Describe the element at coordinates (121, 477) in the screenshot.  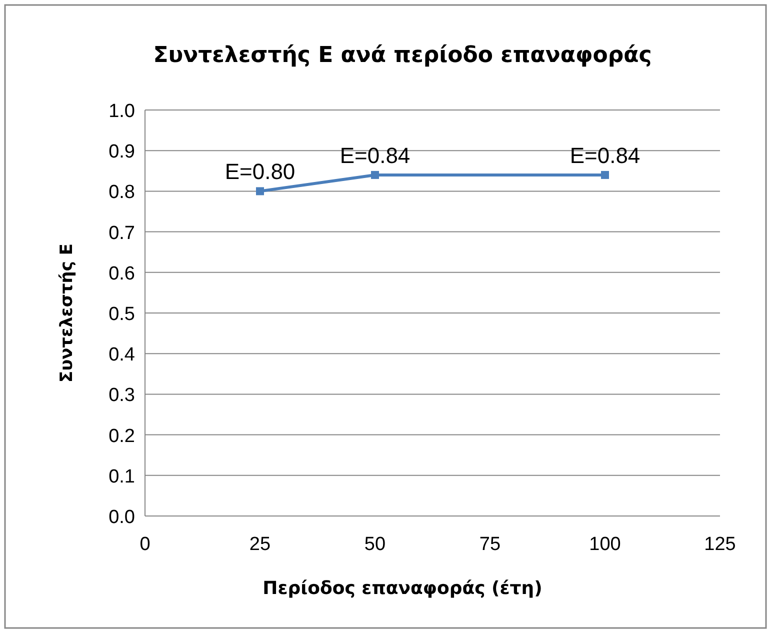
I see `y-tick-label: 0.1` at that location.